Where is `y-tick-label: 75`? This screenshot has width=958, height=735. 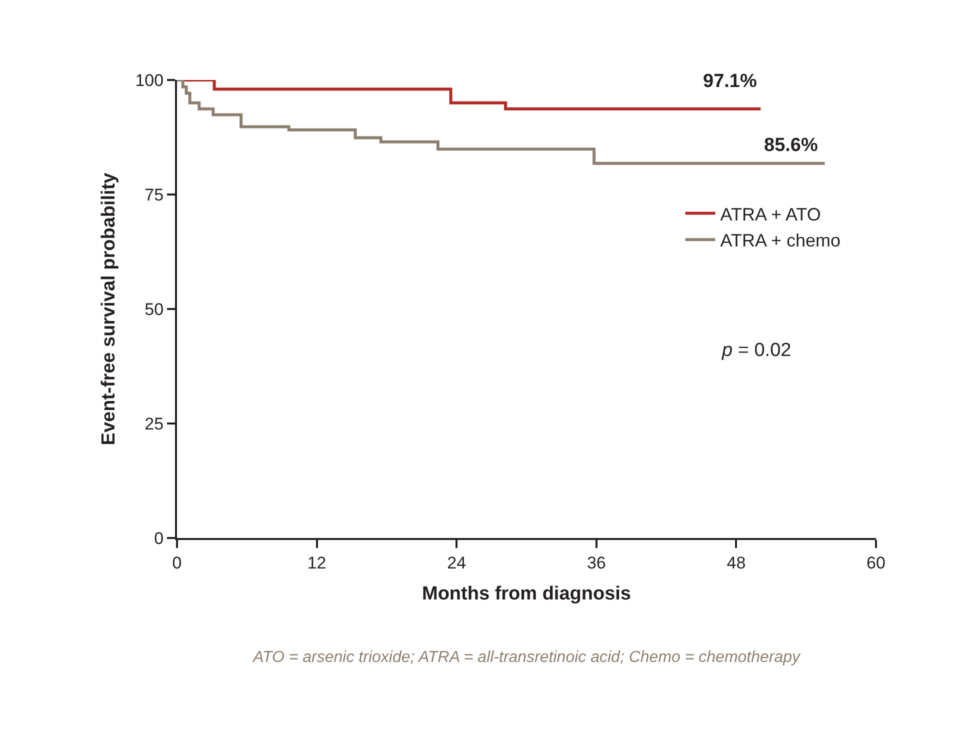
y-tick-label: 75 is located at coordinates (154, 194).